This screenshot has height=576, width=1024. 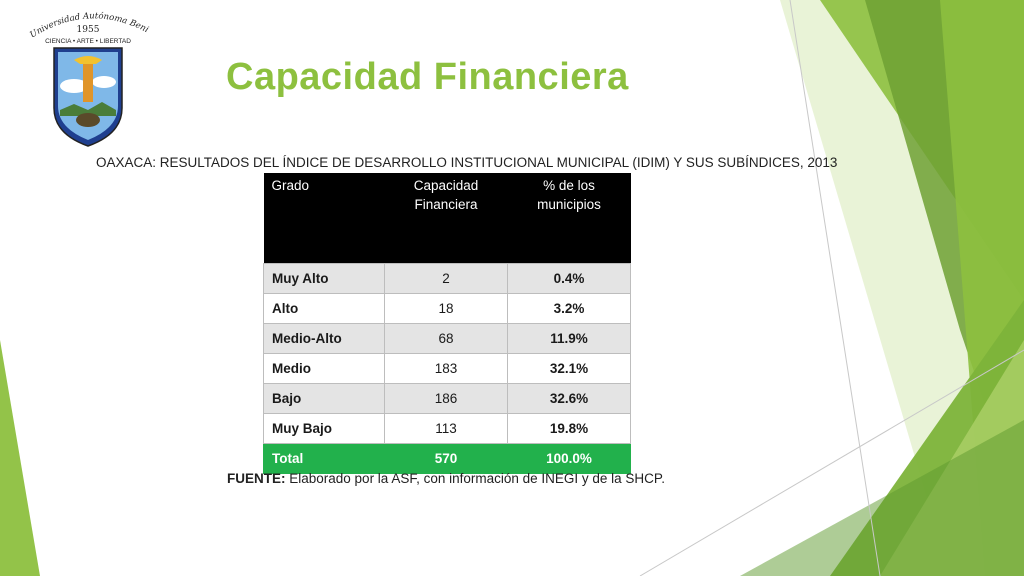 I want to click on table-row: Bajo 186 32.6%, so click(x=447, y=398).